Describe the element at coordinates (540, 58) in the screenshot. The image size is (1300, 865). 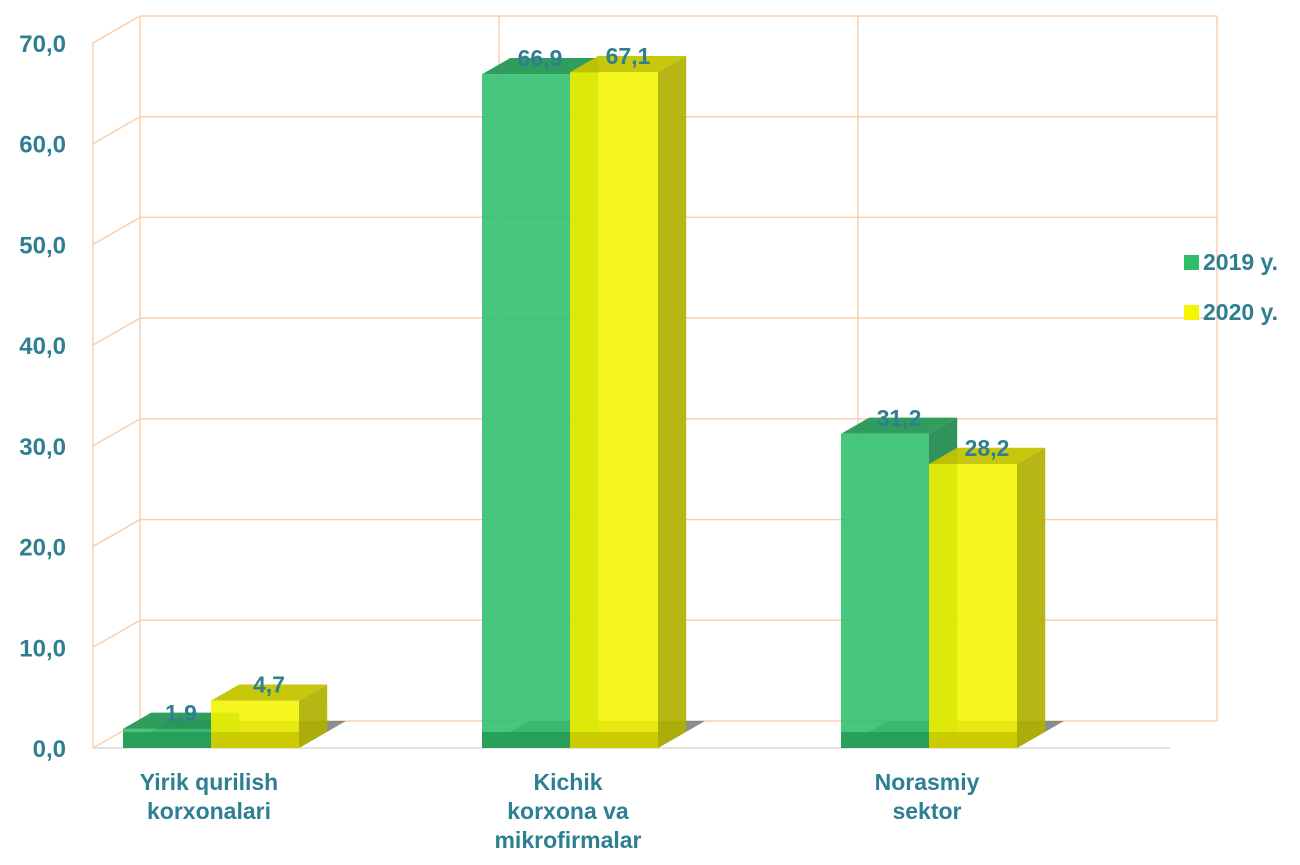
I see `data-label: 66,9` at that location.